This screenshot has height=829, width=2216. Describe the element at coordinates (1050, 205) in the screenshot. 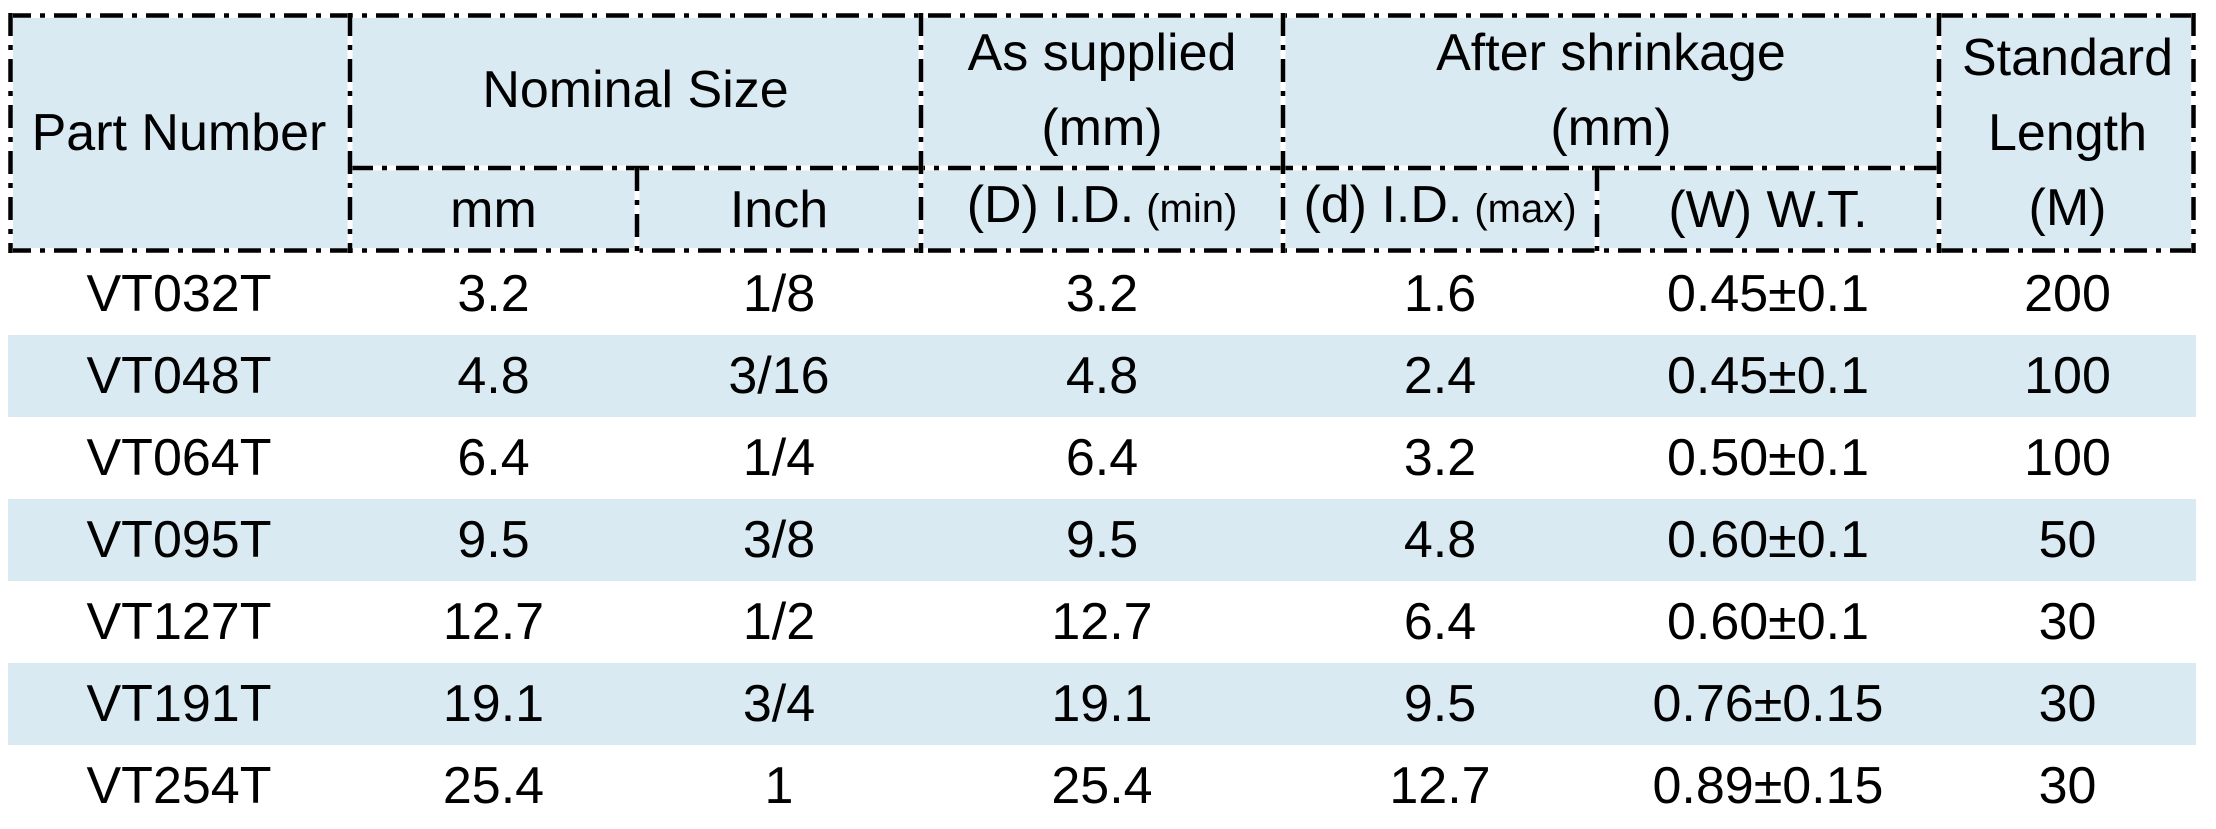

I see `header-sub-d-id-min-main: (D) I.D.` at that location.